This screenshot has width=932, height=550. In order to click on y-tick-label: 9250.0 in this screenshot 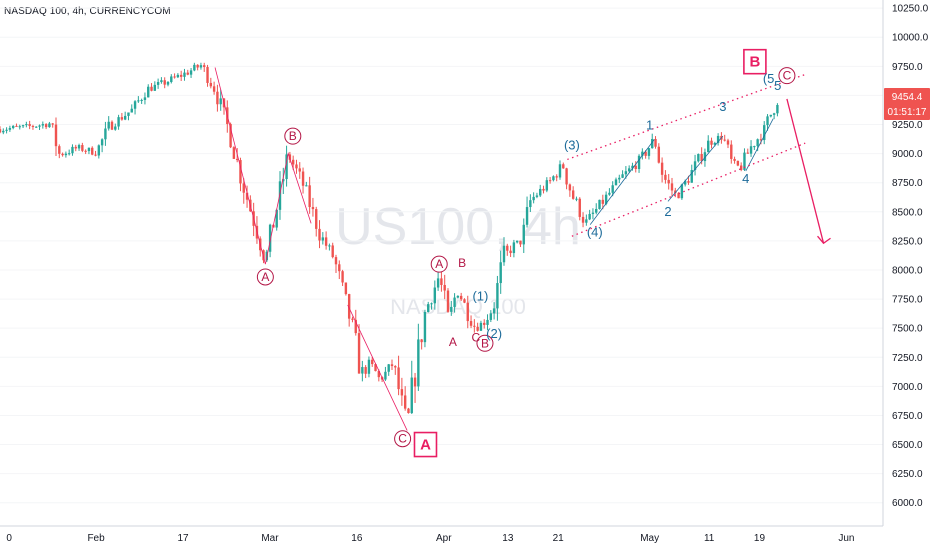, I will do `click(907, 125)`.